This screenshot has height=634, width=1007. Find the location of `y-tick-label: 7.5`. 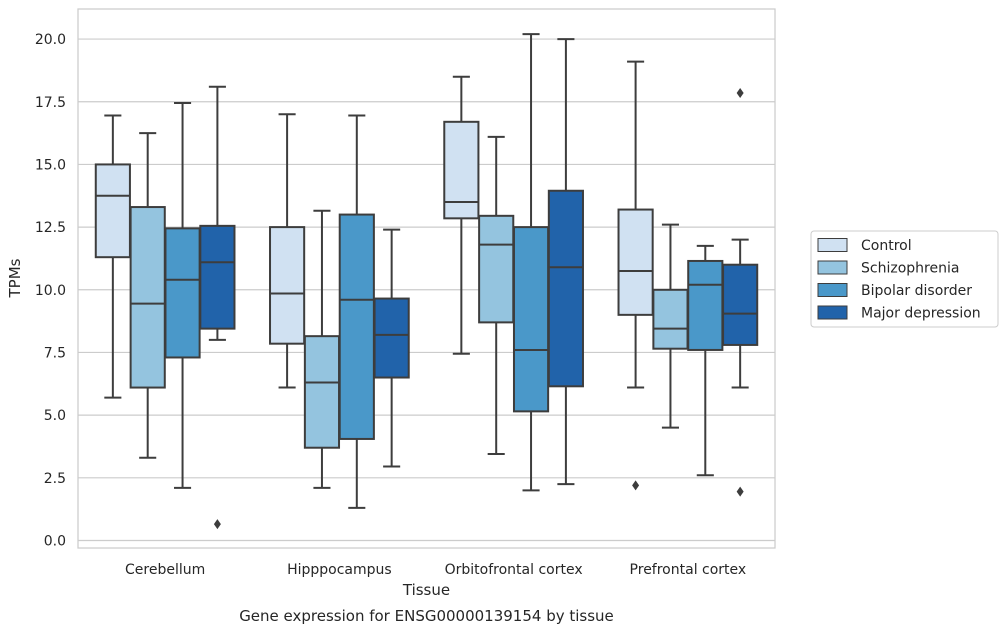

y-tick-label: 7.5 is located at coordinates (55, 353).